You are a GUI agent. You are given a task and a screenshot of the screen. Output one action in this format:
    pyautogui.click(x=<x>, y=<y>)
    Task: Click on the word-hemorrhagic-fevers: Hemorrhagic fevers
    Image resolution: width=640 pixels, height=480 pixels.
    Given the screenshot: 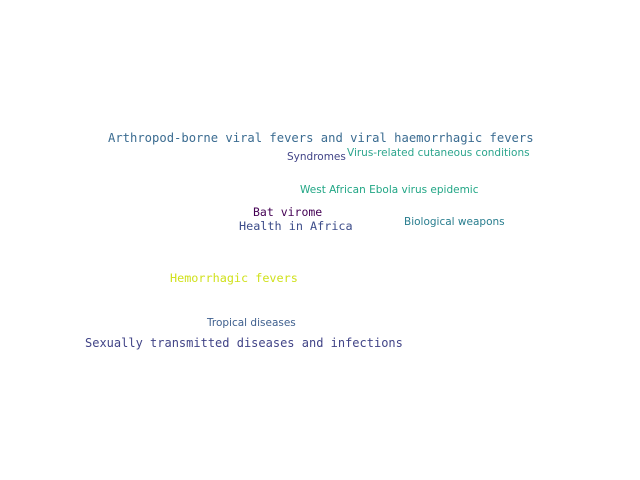 What is the action you would take?
    pyautogui.click(x=234, y=278)
    